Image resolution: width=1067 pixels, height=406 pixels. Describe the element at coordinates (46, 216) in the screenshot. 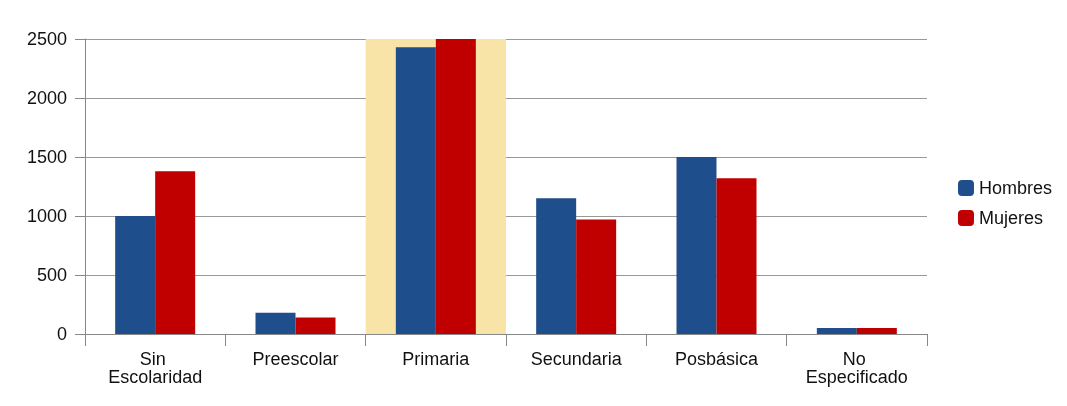

I see `y-tick-label: 1000` at that location.